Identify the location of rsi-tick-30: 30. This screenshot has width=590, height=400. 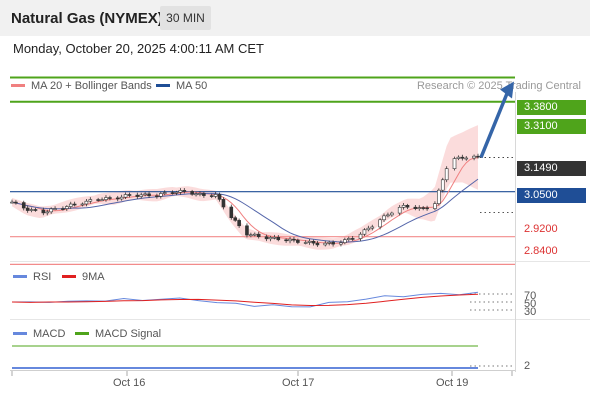
(530, 312).